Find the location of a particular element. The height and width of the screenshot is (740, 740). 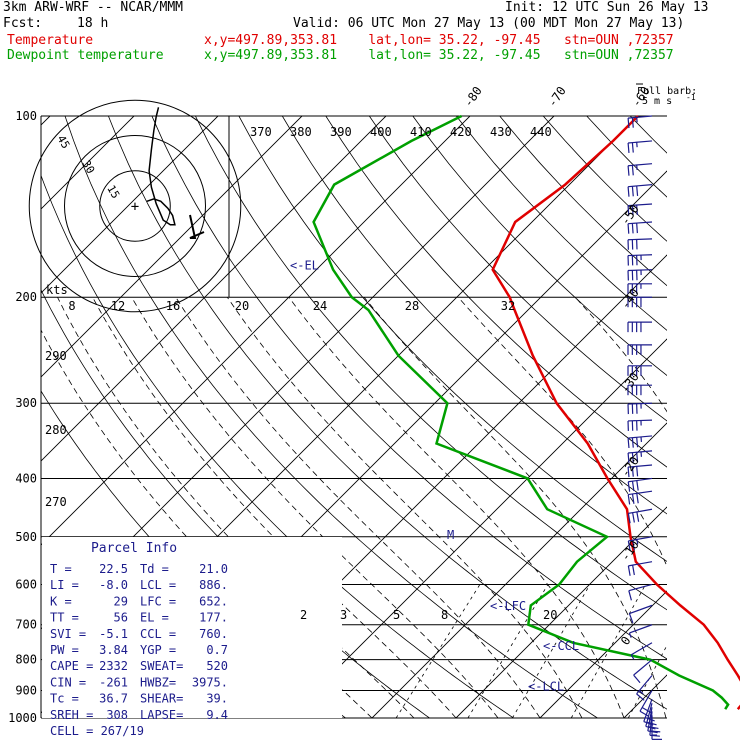

theta-label-380: 380 is located at coordinates (301, 132).